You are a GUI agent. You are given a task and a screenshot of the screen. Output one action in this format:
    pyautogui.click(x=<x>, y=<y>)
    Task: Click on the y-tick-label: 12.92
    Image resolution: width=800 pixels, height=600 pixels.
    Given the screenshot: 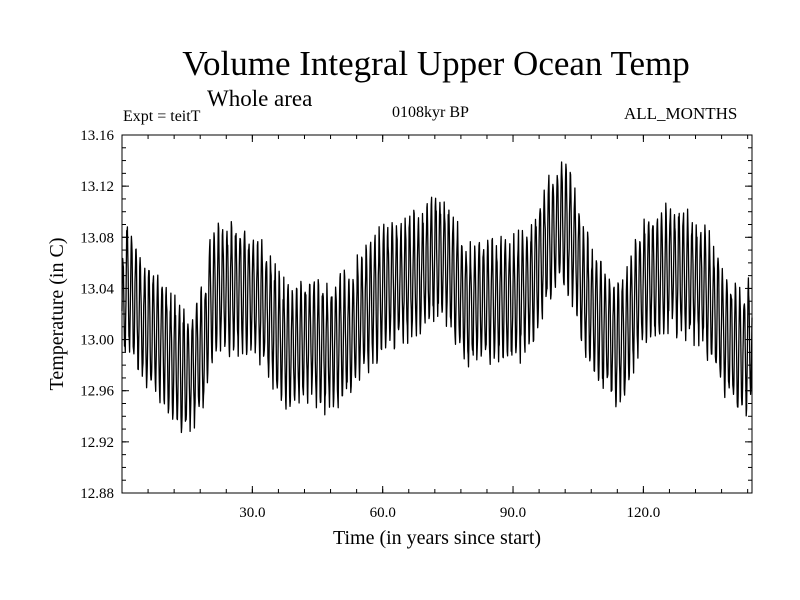 What is the action you would take?
    pyautogui.click(x=97, y=443)
    